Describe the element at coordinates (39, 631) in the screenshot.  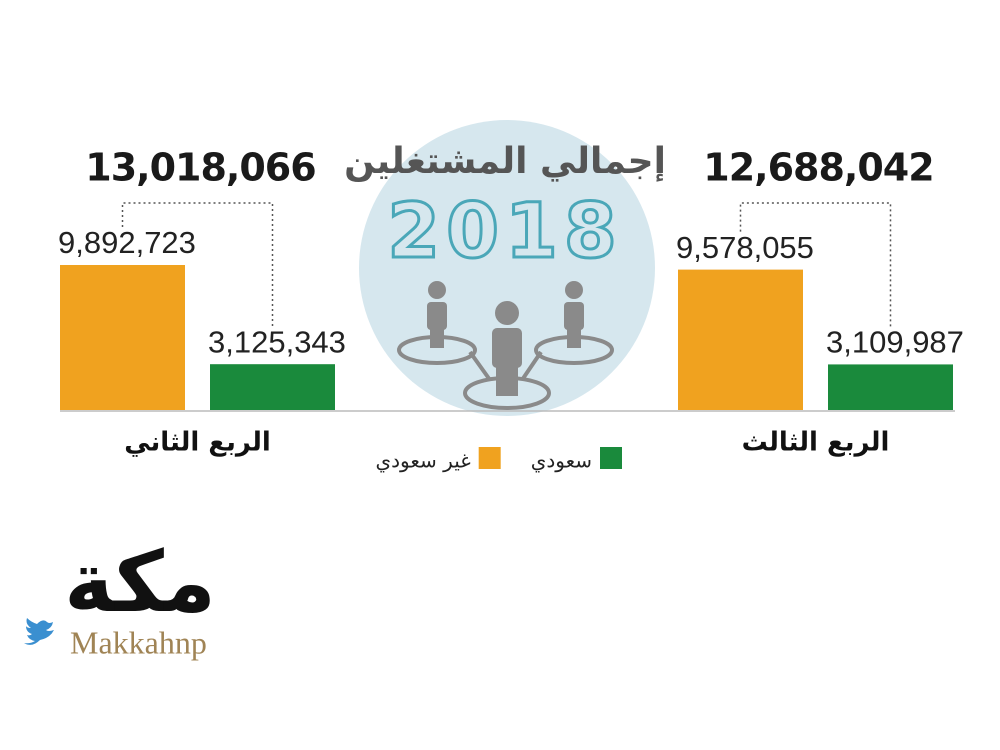
I see `twitter-bird` at that location.